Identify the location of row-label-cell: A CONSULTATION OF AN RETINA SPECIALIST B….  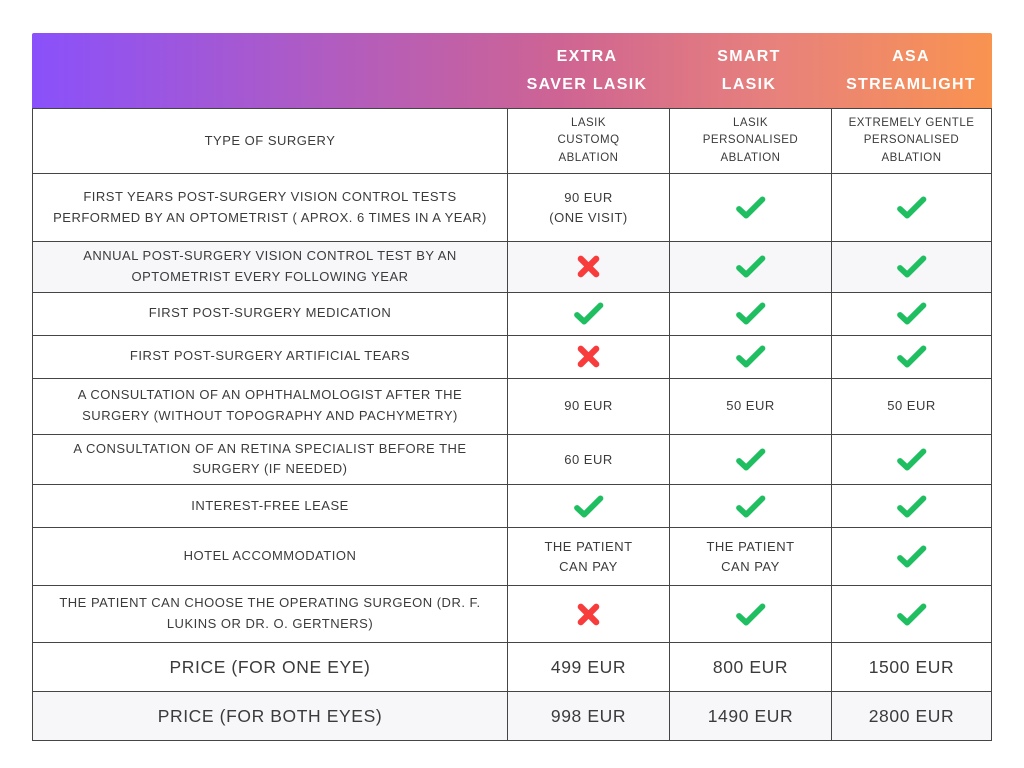
(270, 460).